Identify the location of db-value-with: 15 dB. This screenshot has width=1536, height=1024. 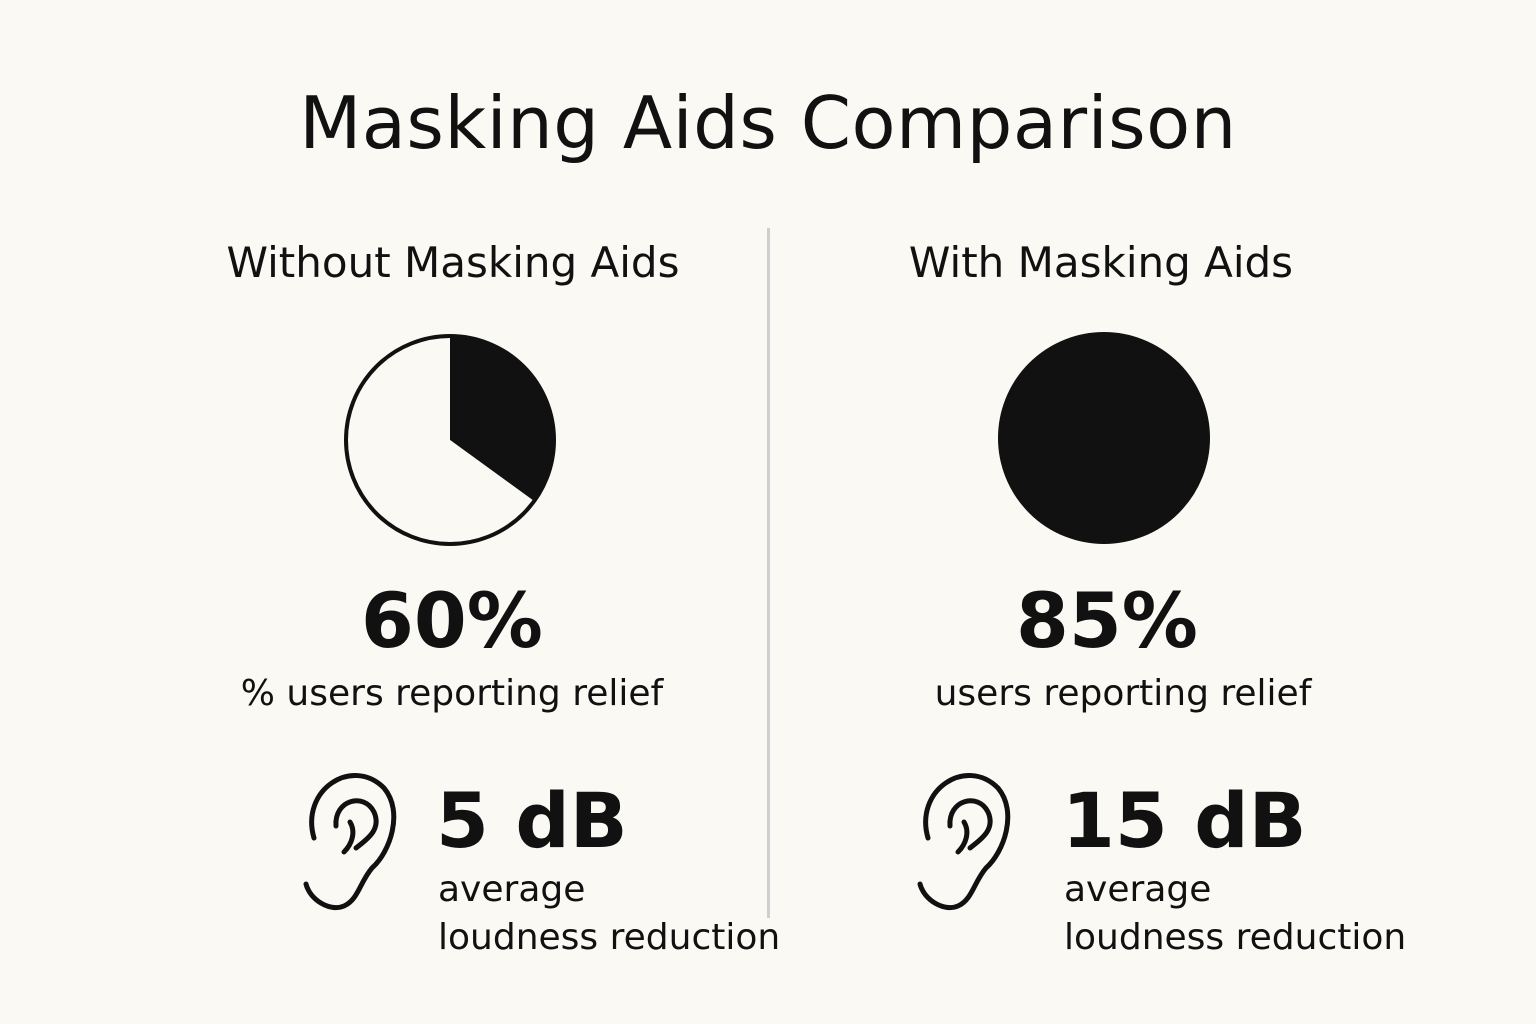
(1184, 820).